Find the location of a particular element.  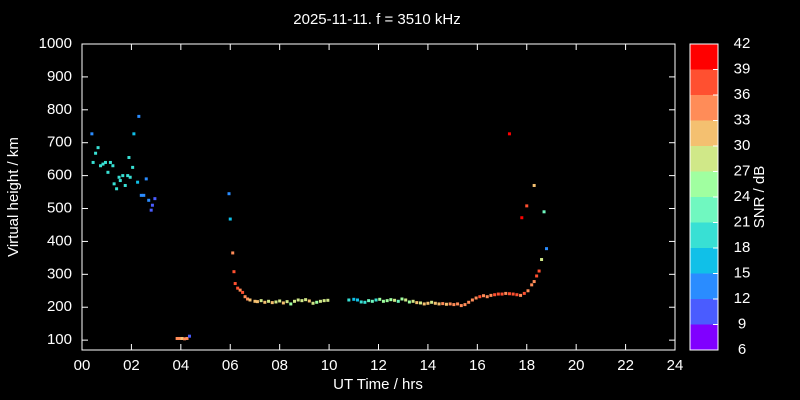

x-tick-label: 14 is located at coordinates (428, 365).